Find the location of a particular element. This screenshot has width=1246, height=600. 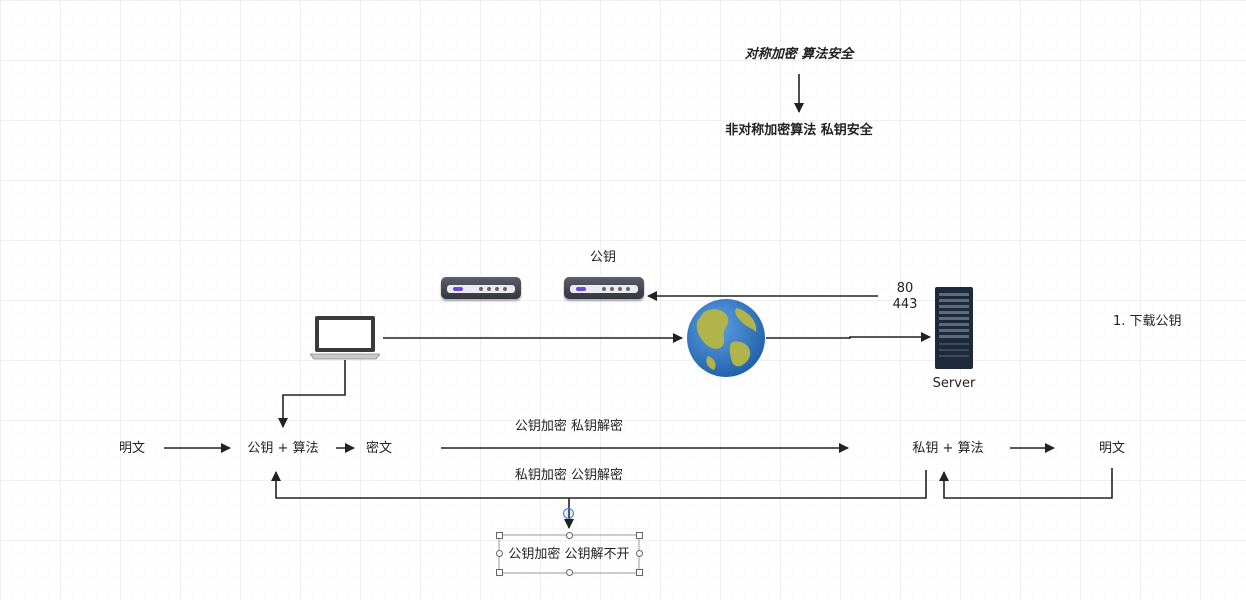

step-note: 1. 下载公钥 is located at coordinates (1147, 321).